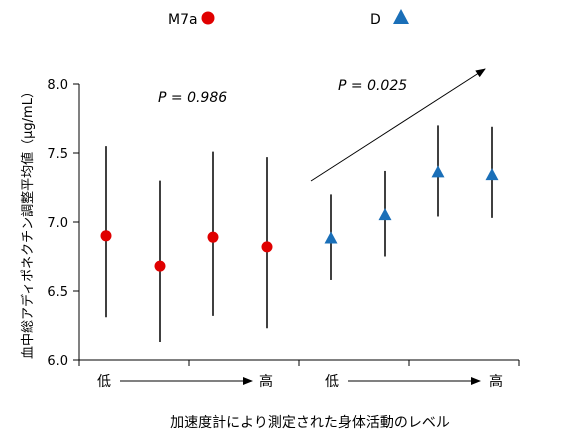 The width and height of the screenshot is (561, 438). What do you see at coordinates (372, 86) in the screenshot?
I see `p-value-d: P = 0.025` at bounding box center [372, 86].